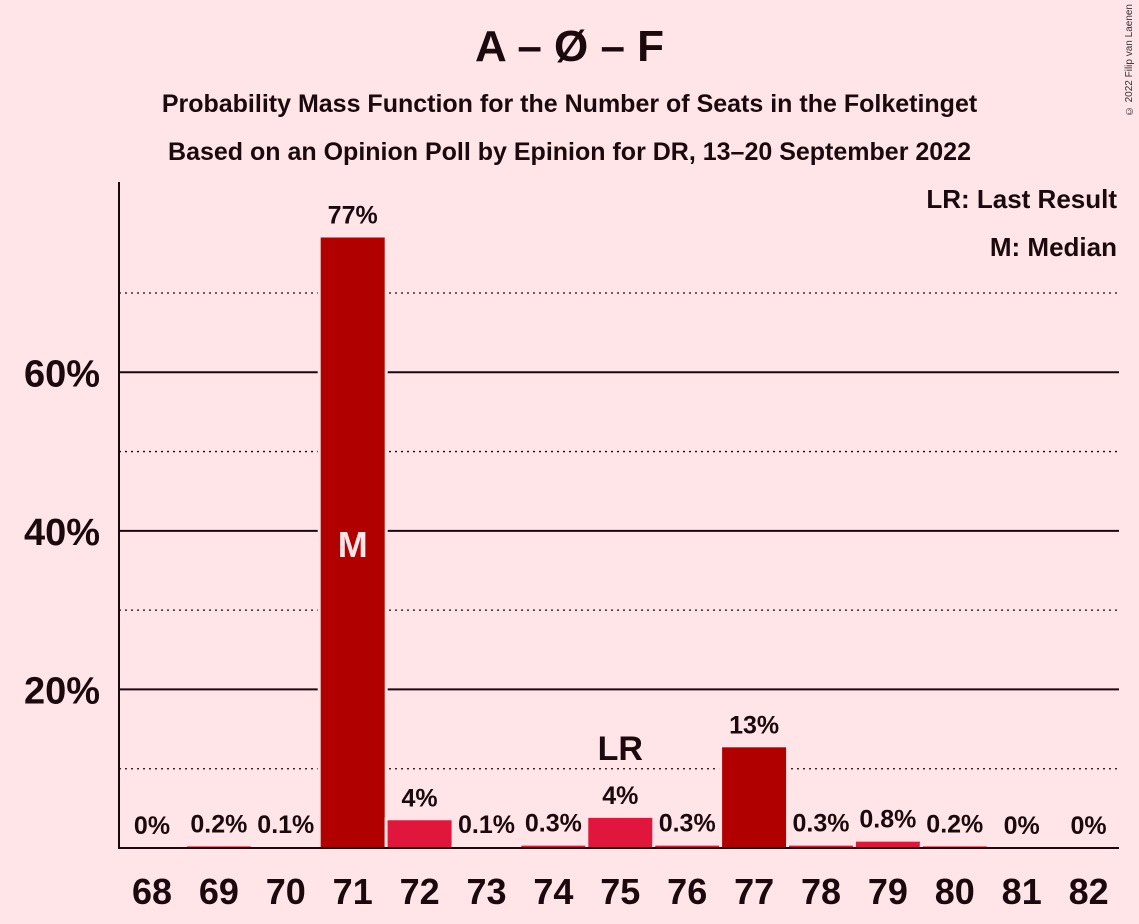  What do you see at coordinates (620, 891) in the screenshot?
I see `x-tick-label-75: 75` at bounding box center [620, 891].